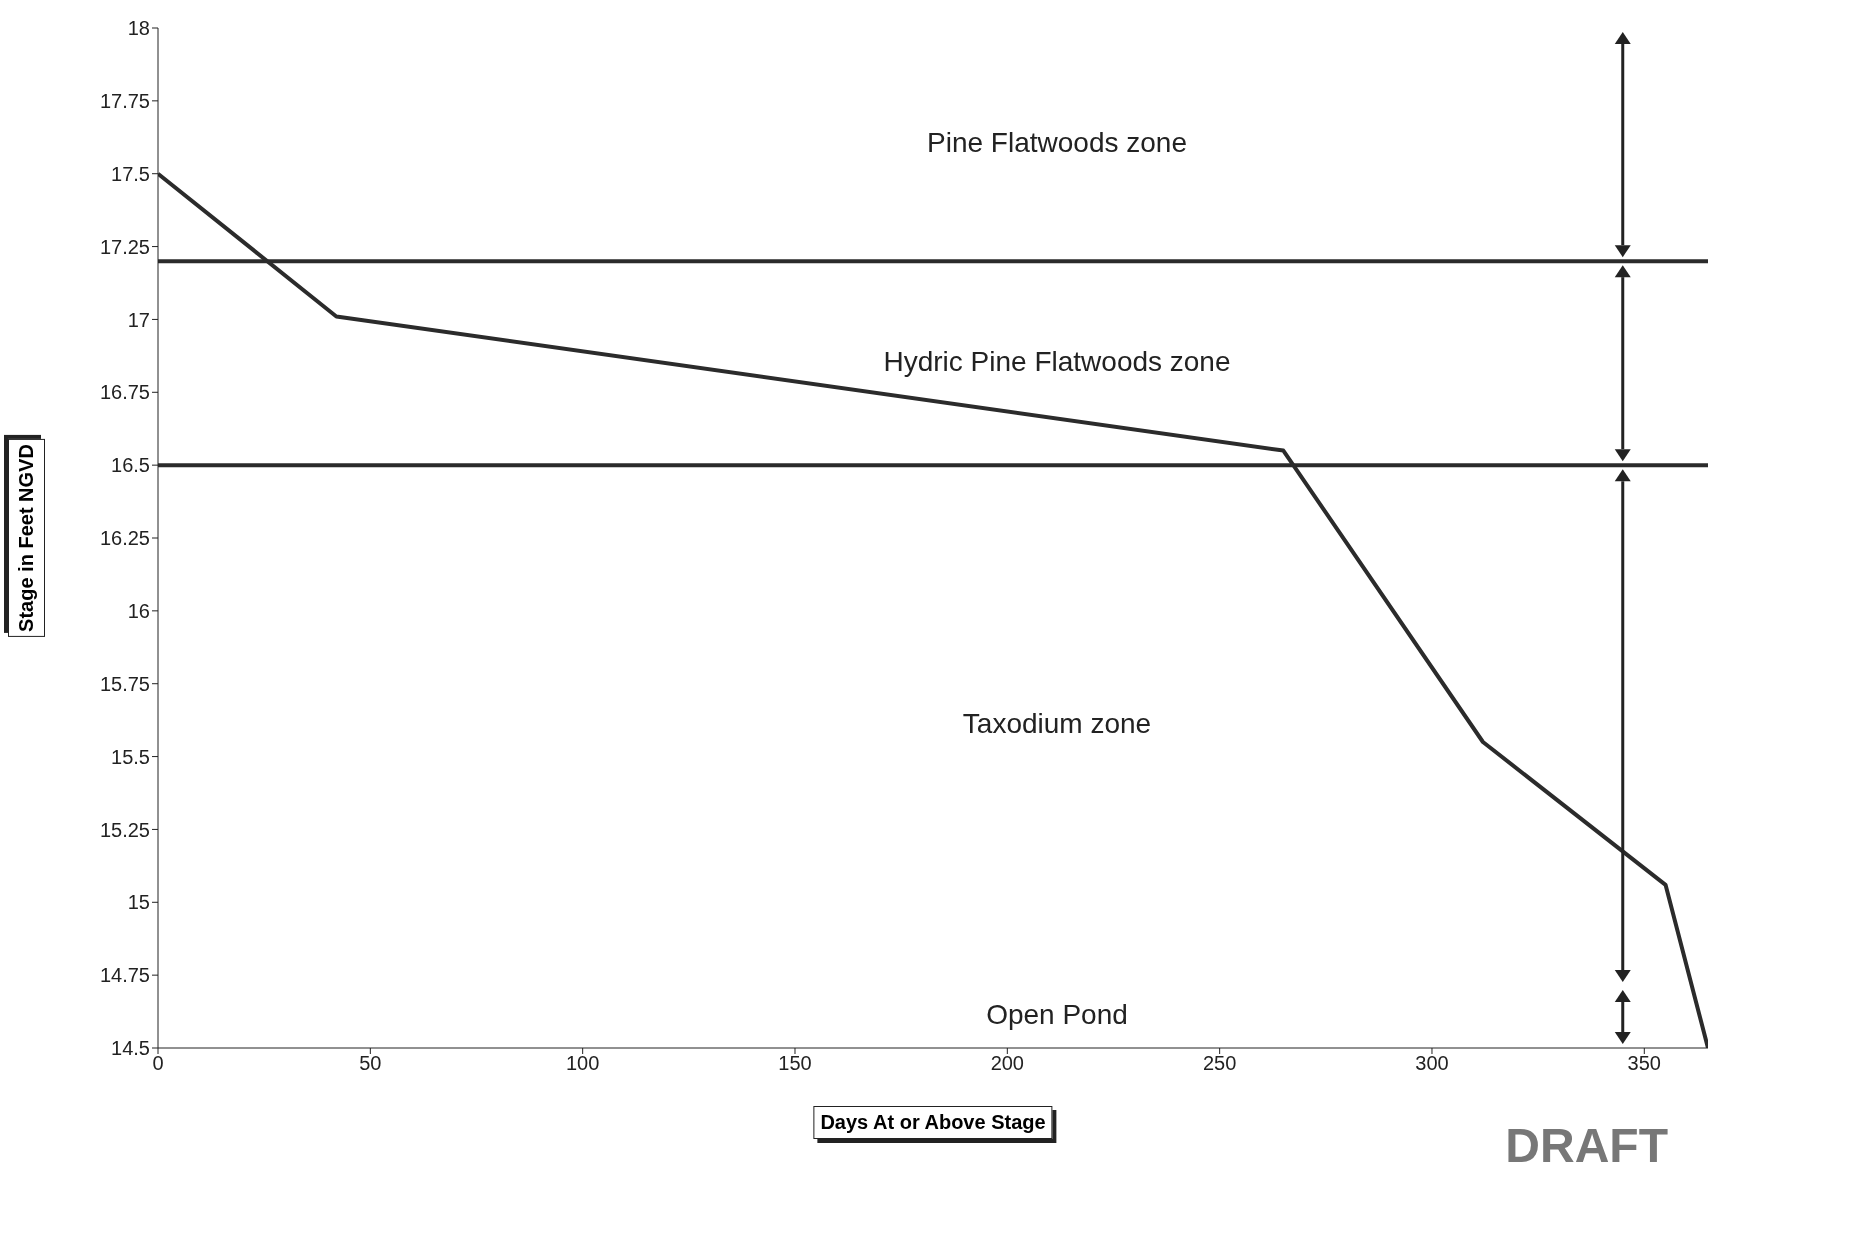  What do you see at coordinates (582, 1063) in the screenshot?
I see `x-tick-label: 100` at bounding box center [582, 1063].